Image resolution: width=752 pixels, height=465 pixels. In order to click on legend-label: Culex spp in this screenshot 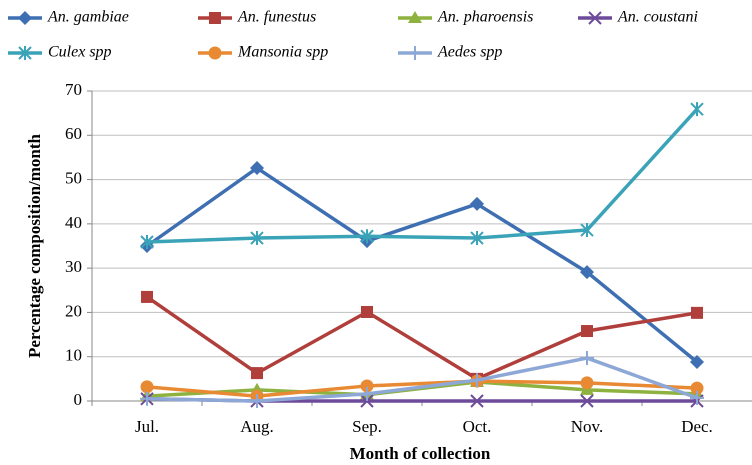, I will do `click(80, 52)`.